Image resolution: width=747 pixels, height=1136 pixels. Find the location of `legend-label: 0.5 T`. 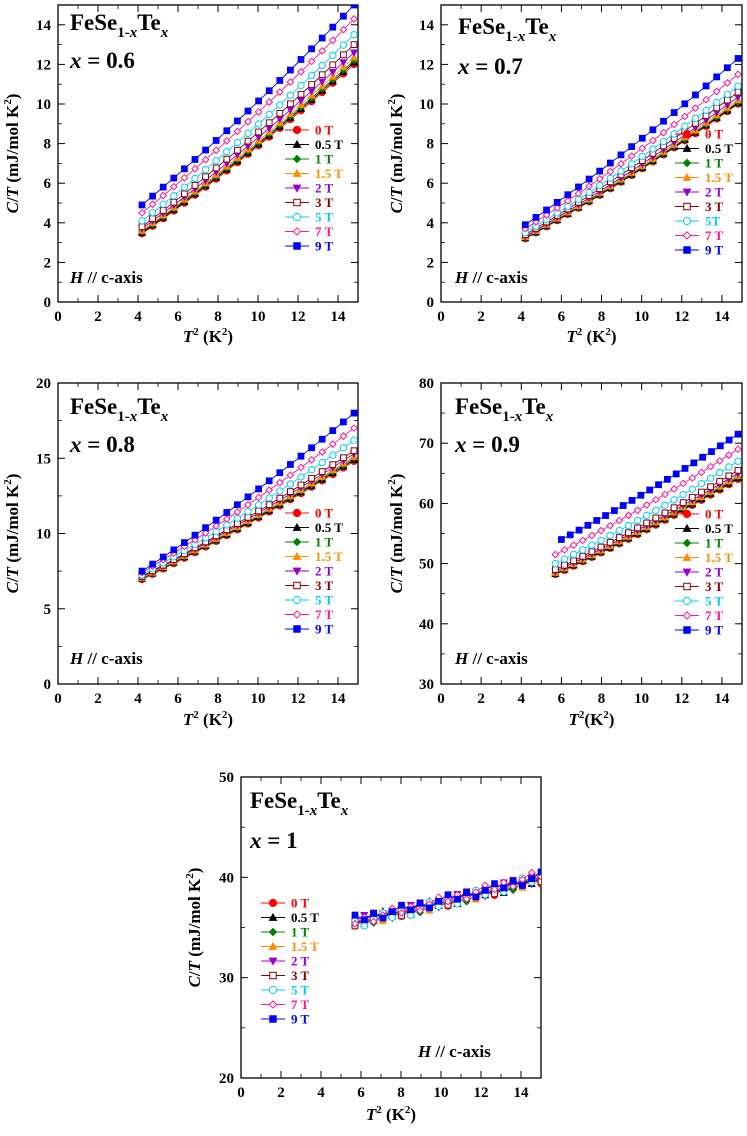

legend-label: 0.5 T is located at coordinates (719, 528).